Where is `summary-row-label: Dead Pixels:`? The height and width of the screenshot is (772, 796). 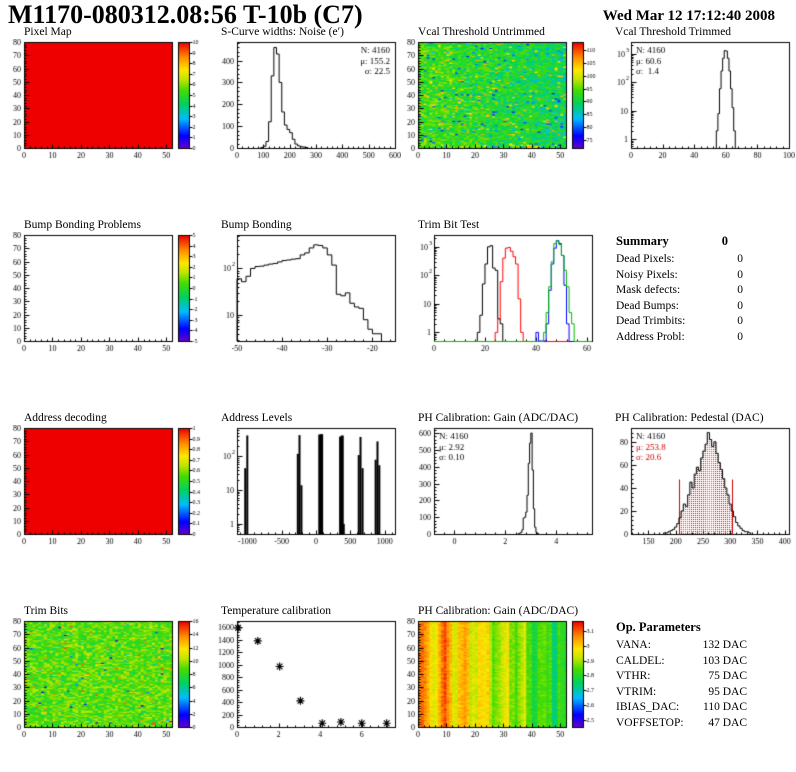
summary-row-label: Dead Pixels: is located at coordinates (645, 259).